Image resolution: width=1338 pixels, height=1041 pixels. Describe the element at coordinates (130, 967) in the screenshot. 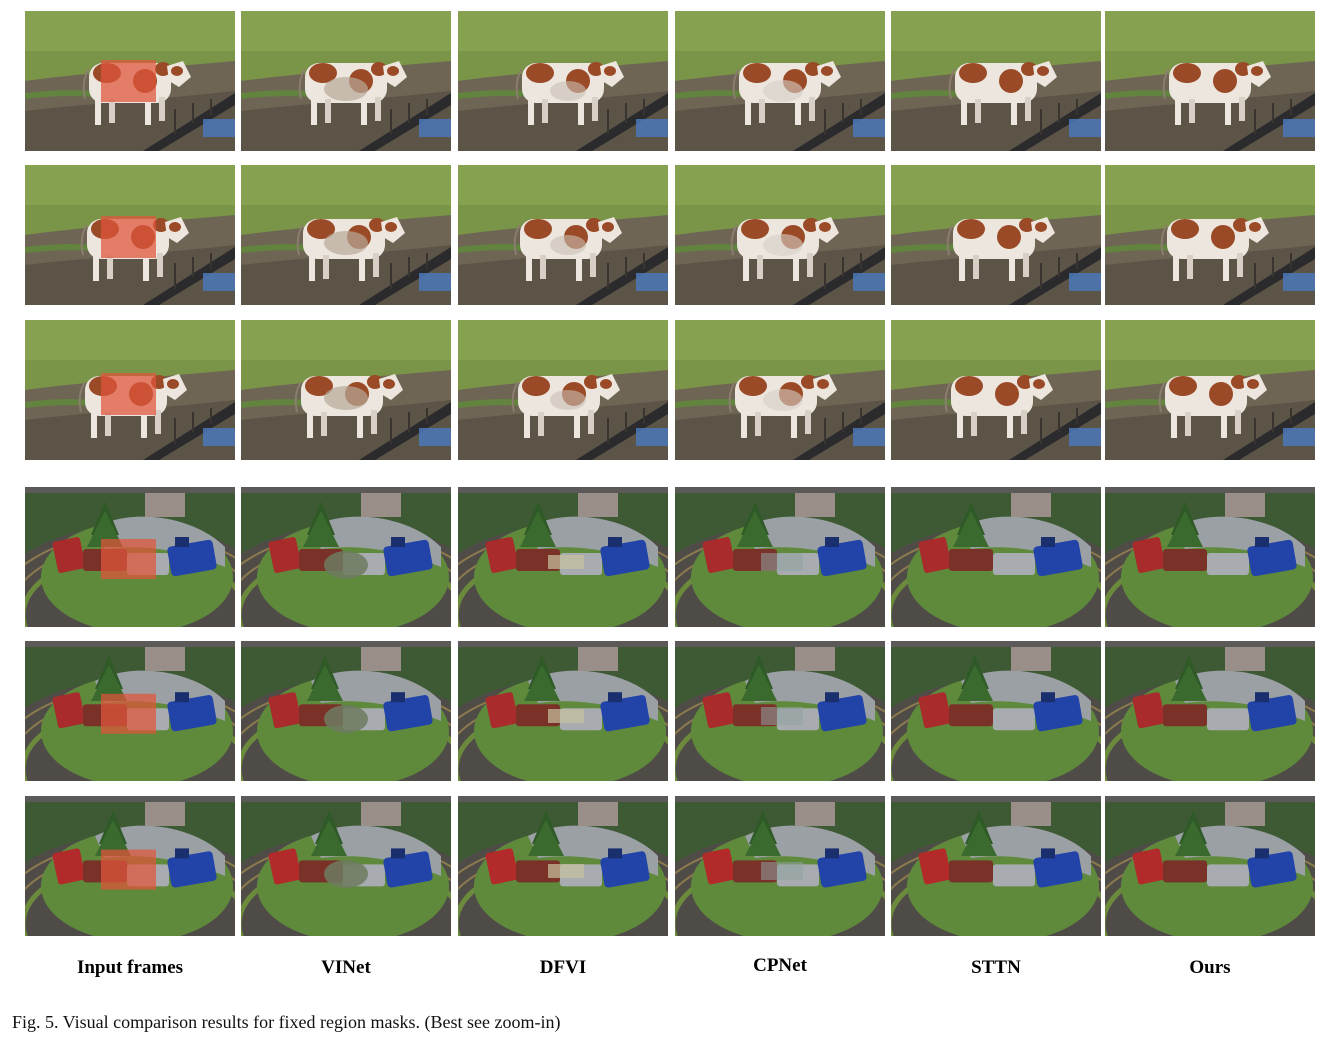

I see `column-label: Input frames` at that location.